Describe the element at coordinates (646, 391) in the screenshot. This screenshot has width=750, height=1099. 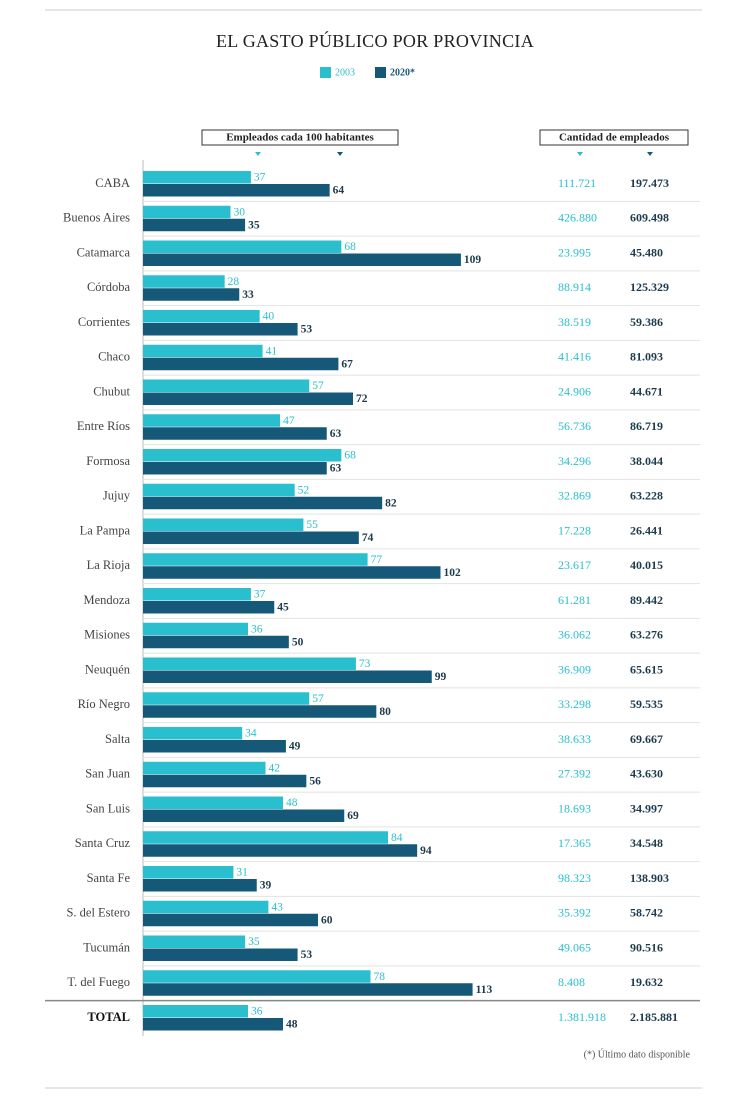
I see `table-cell: 44.671` at that location.